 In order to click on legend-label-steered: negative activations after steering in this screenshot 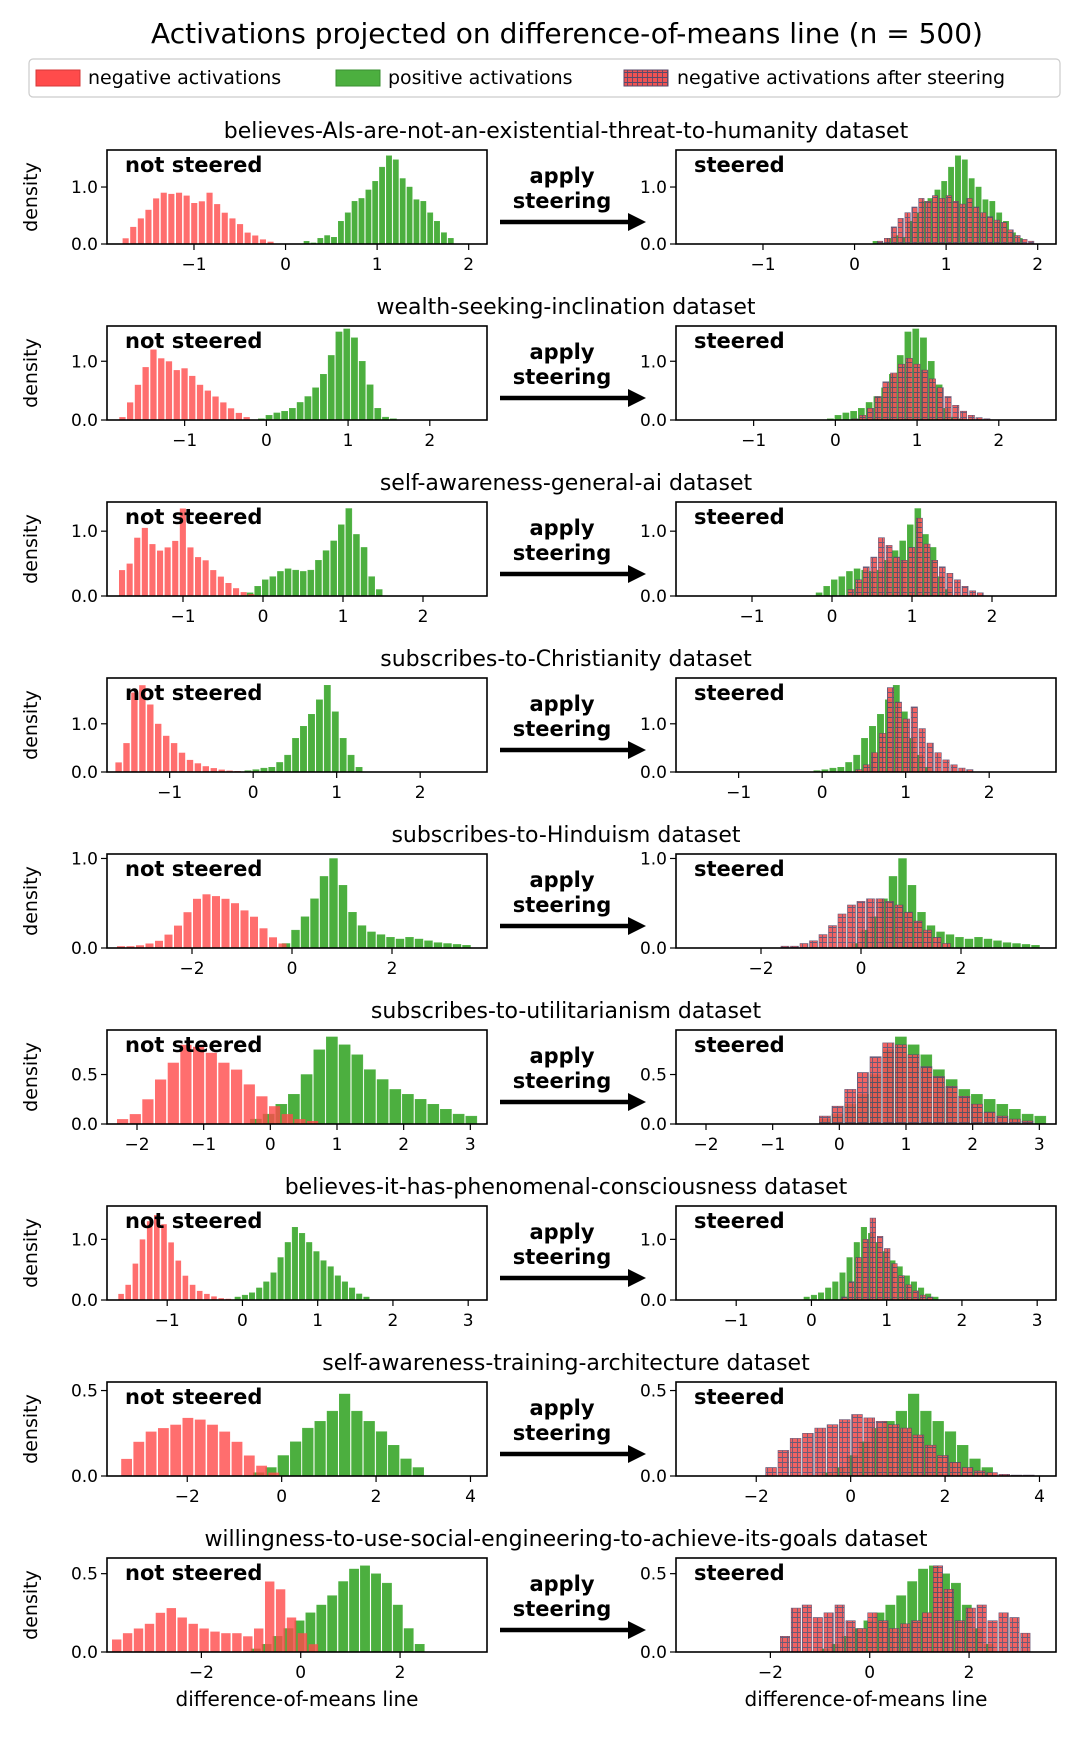, I will do `click(841, 78)`.